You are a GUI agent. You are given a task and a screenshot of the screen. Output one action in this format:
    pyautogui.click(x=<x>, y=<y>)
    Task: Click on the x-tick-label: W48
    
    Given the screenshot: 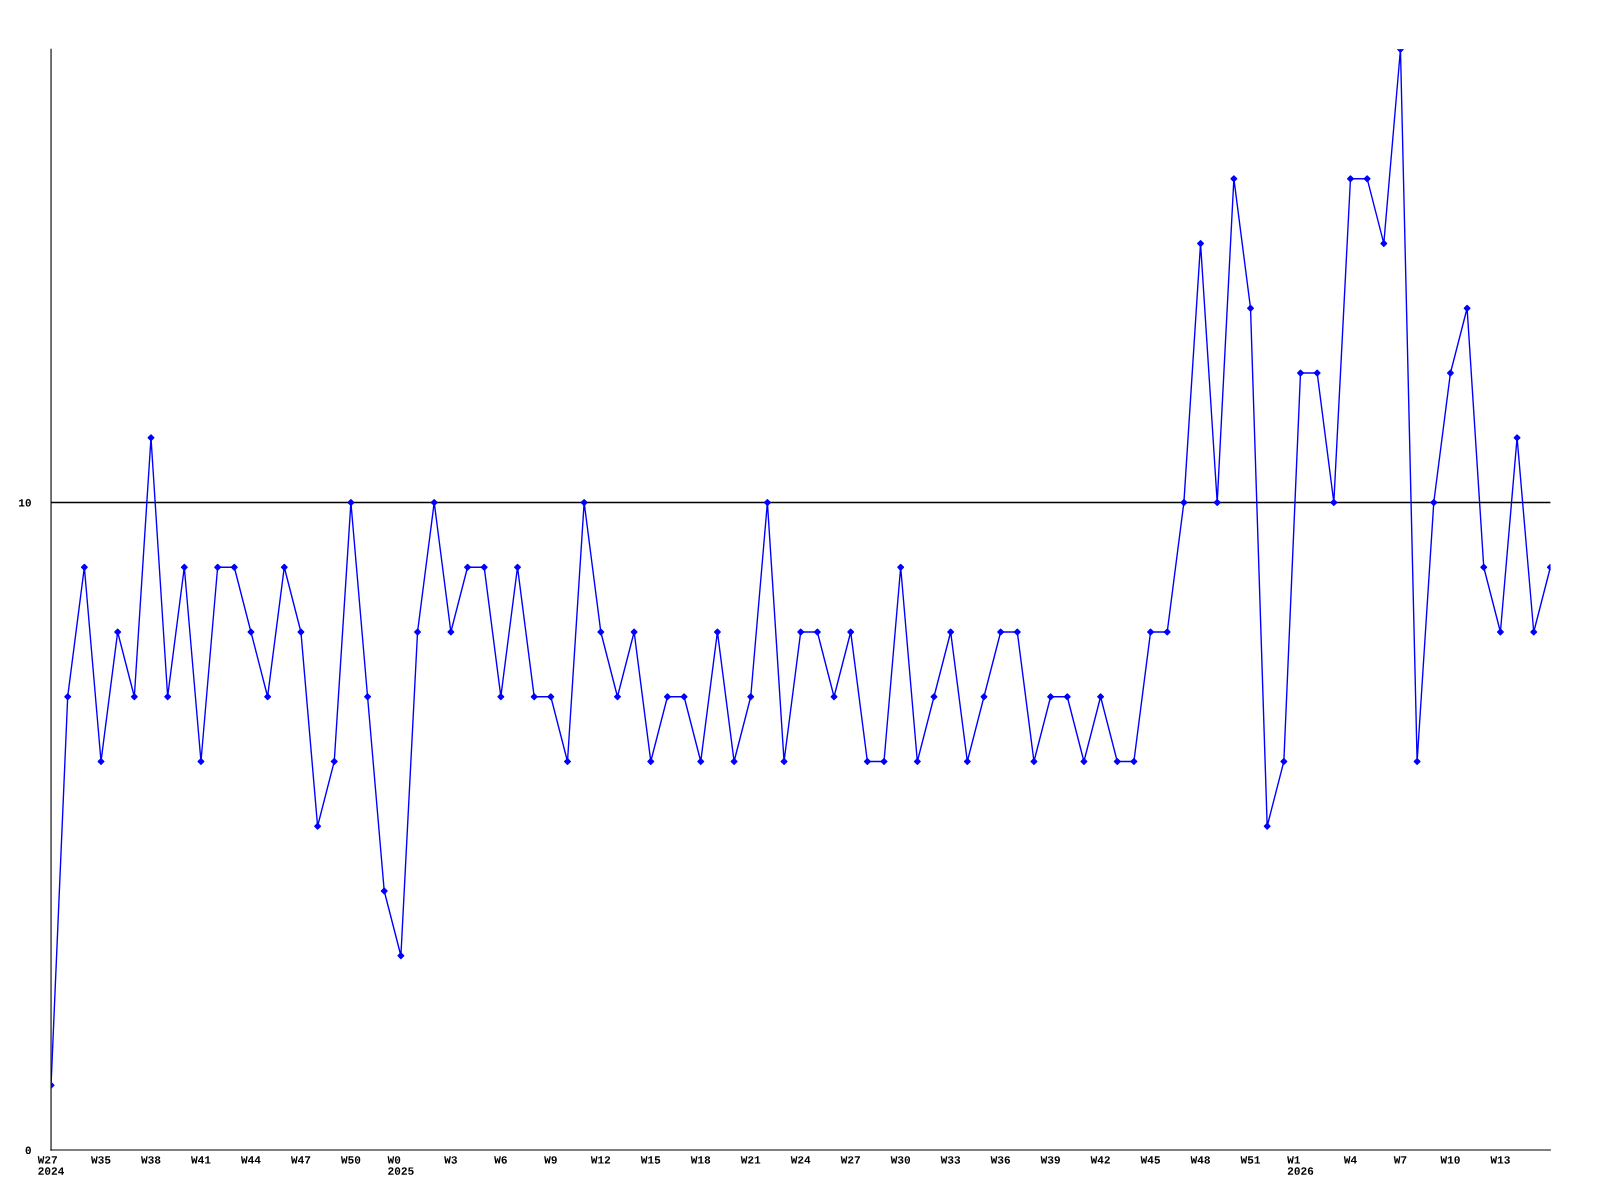 What is the action you would take?
    pyautogui.click(x=1200, y=1160)
    